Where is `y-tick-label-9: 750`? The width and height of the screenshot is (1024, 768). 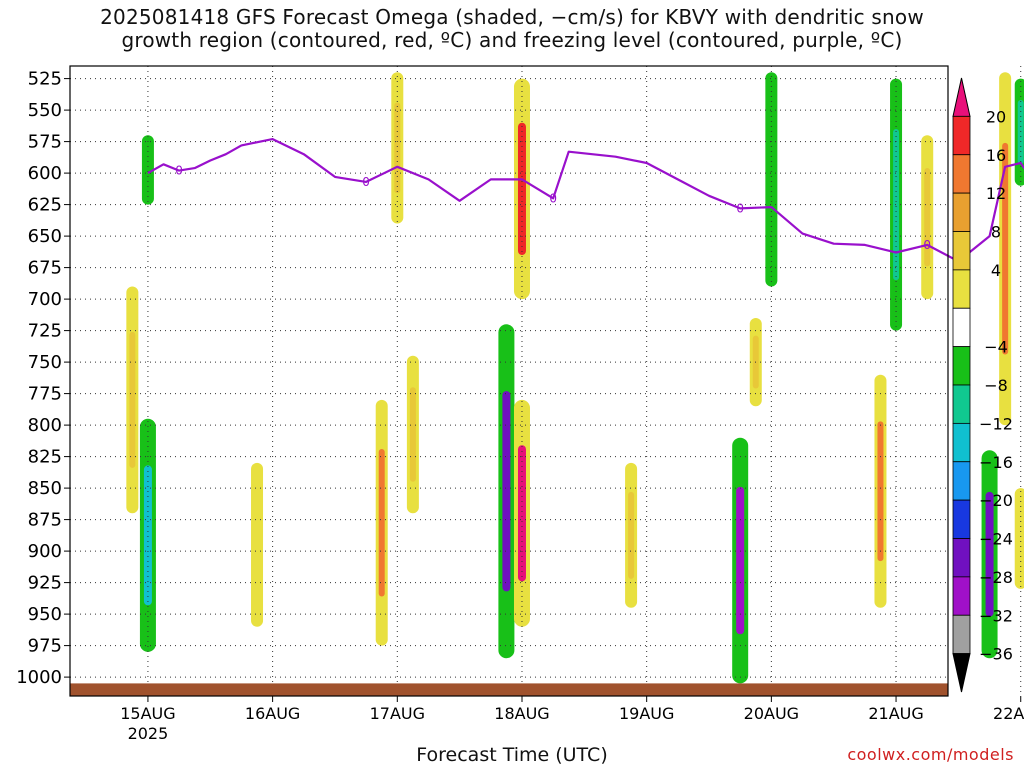 y-tick-label-9: 750 is located at coordinates (45, 362).